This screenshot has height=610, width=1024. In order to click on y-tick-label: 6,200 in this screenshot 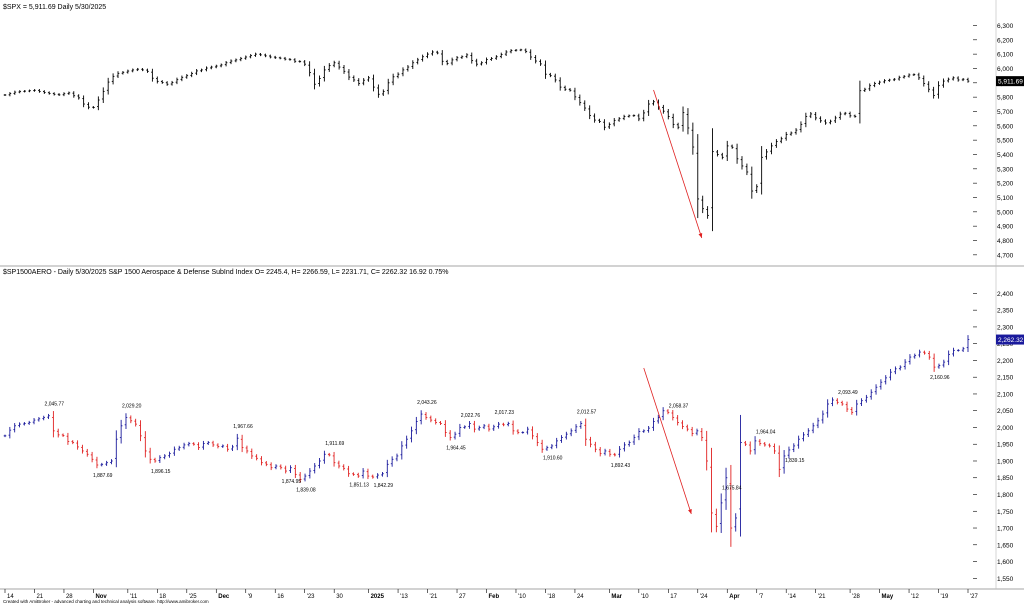, I will do `click(1005, 40)`.